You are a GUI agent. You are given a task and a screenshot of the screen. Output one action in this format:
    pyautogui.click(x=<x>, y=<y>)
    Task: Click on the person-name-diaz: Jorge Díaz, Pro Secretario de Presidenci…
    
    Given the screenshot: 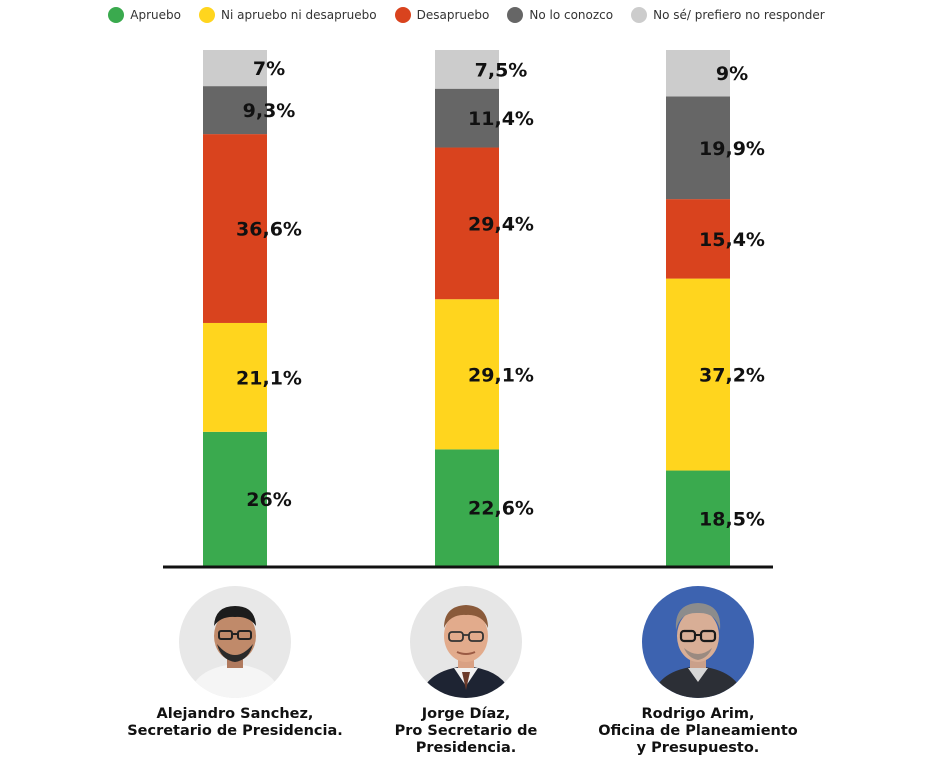 What is the action you would take?
    pyautogui.click(x=466, y=731)
    